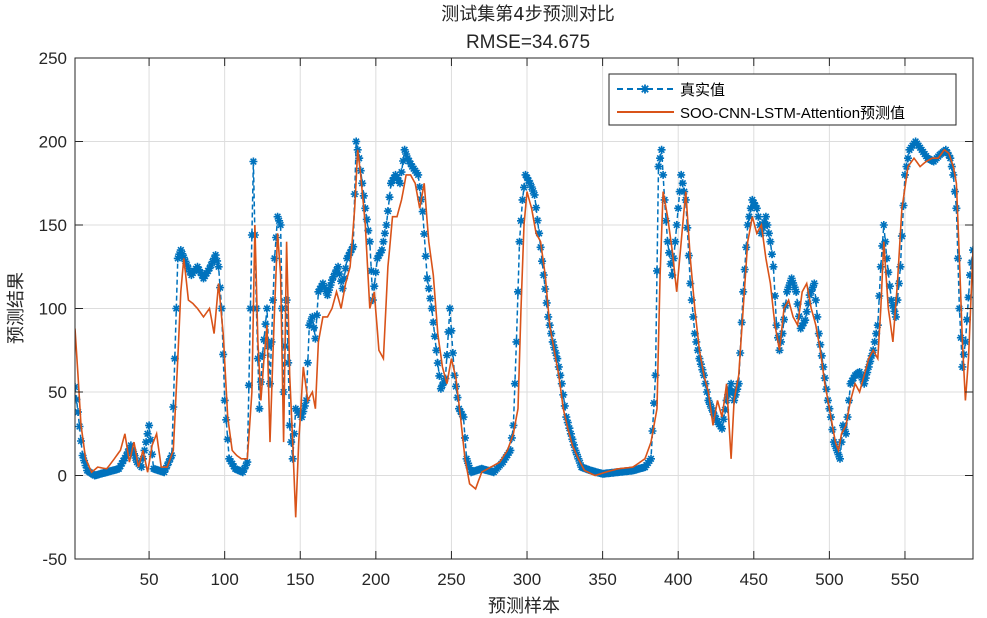 This screenshot has height=618, width=987. What do you see at coordinates (905, 579) in the screenshot?
I see `x-tick-label: 550` at bounding box center [905, 579].